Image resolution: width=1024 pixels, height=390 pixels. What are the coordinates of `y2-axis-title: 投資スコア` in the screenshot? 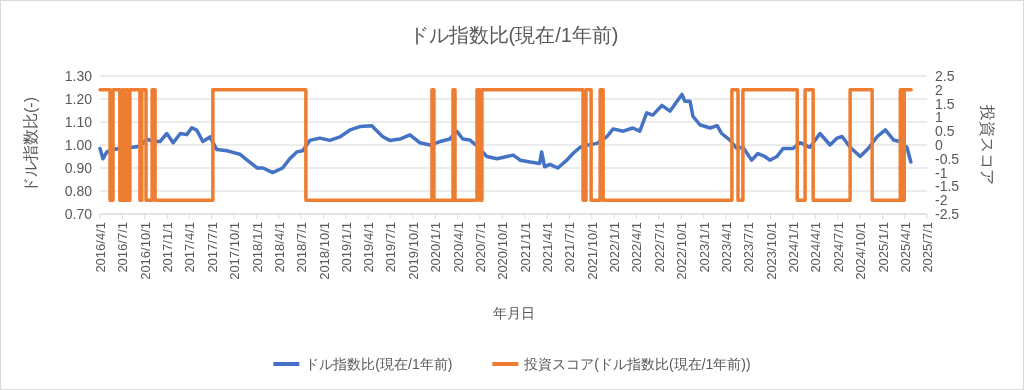 It's located at (987, 144).